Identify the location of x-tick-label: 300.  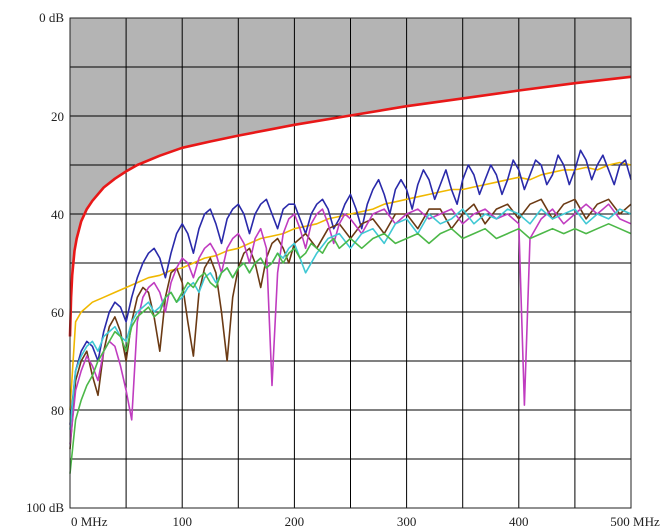
(407, 521).